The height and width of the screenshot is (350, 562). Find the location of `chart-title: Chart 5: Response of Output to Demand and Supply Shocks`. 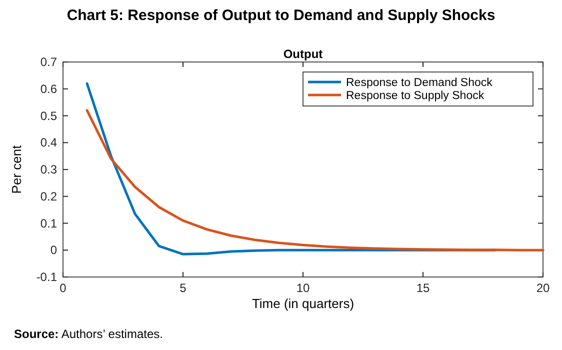

chart-title: Chart 5: Response of Output to Demand and Supply Shocks is located at coordinates (281, 15).